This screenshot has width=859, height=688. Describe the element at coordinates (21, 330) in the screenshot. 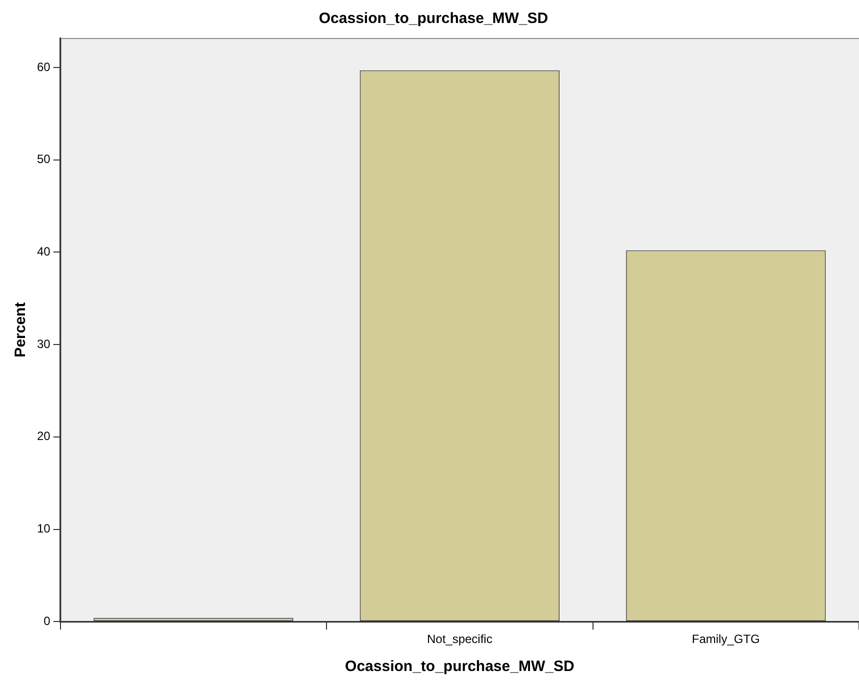

I see `y-axis-title: Percent` at that location.